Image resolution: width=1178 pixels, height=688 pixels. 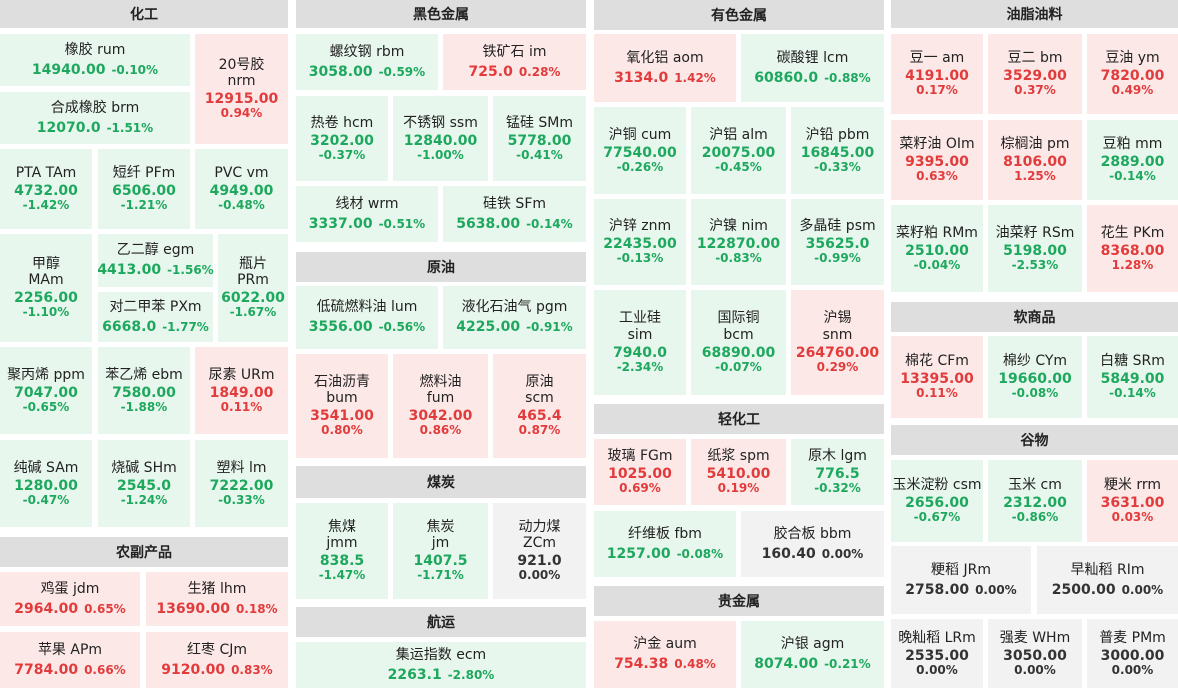 I want to click on contract-tile: 棕榈油 pm 8106.00 1.25%, so click(x=1035, y=160).